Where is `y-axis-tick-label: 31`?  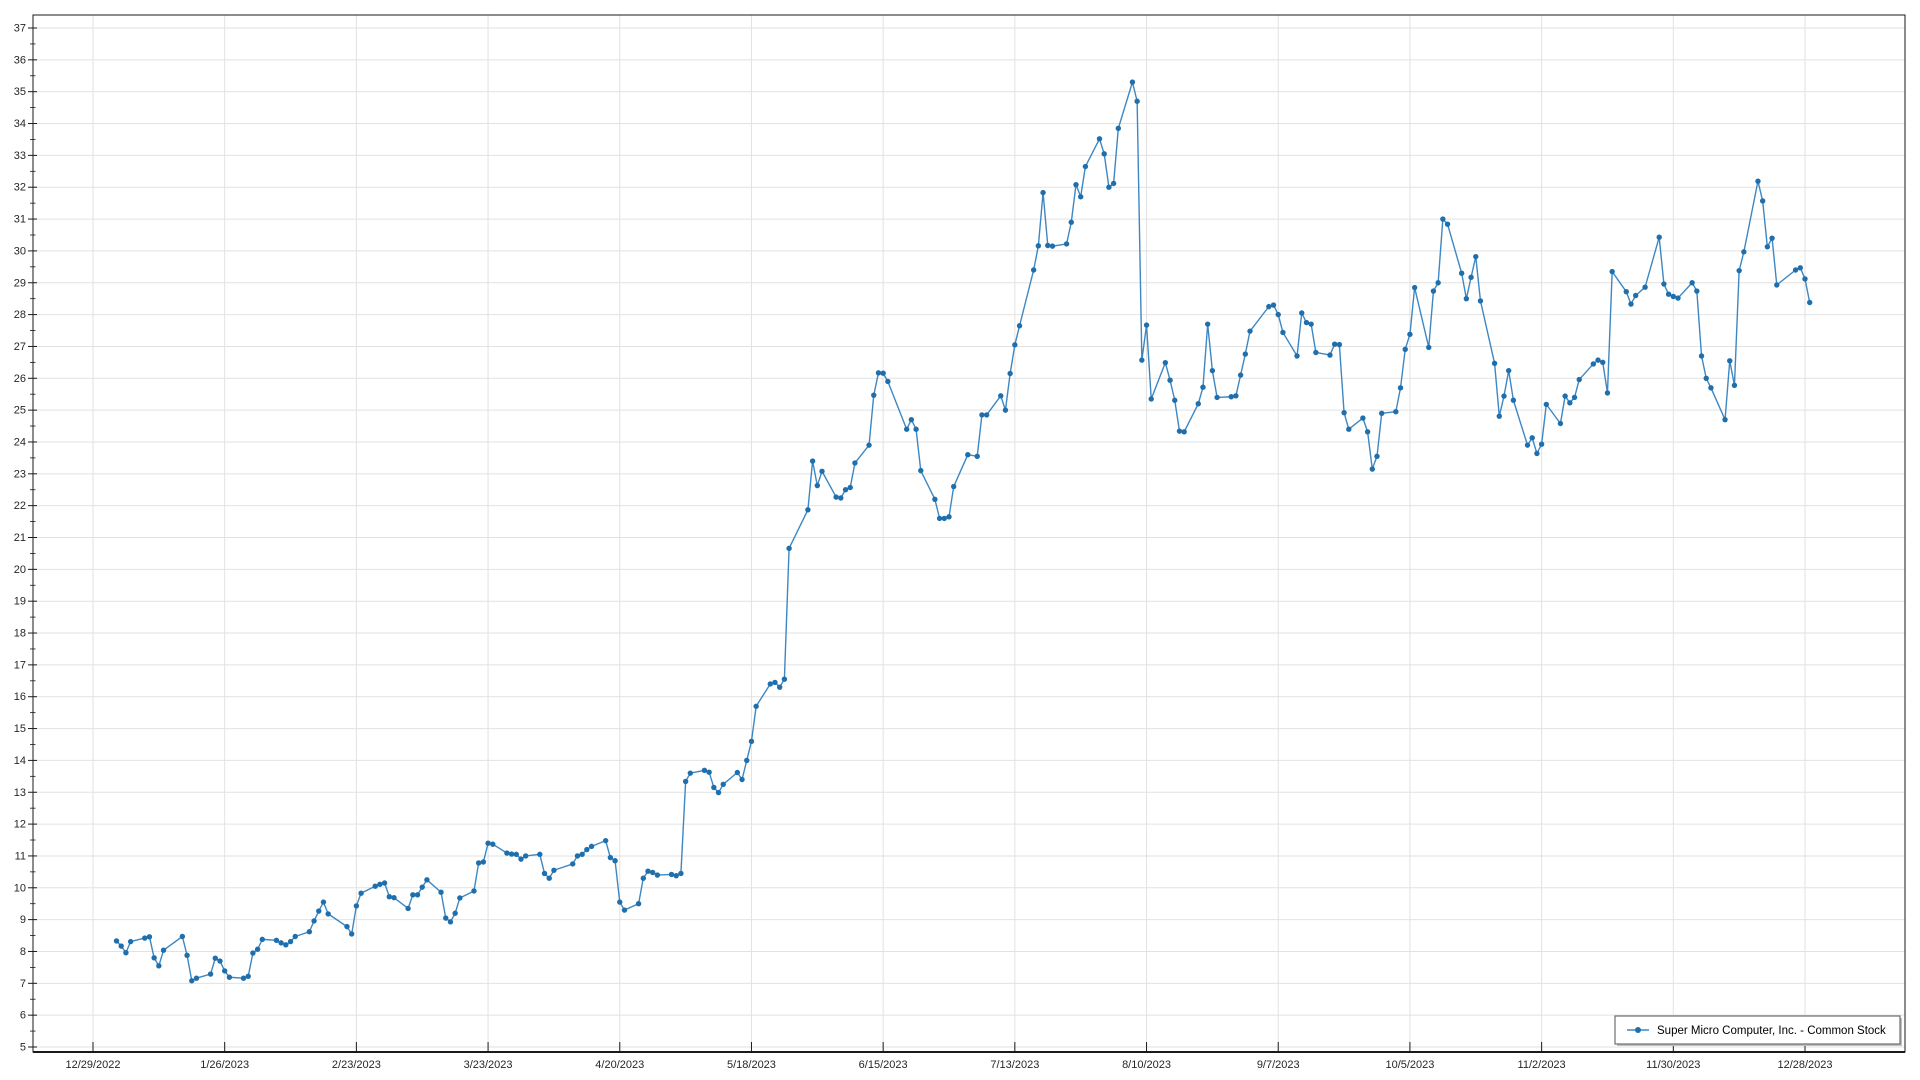
y-axis-tick-label: 31 is located at coordinates (20, 220).